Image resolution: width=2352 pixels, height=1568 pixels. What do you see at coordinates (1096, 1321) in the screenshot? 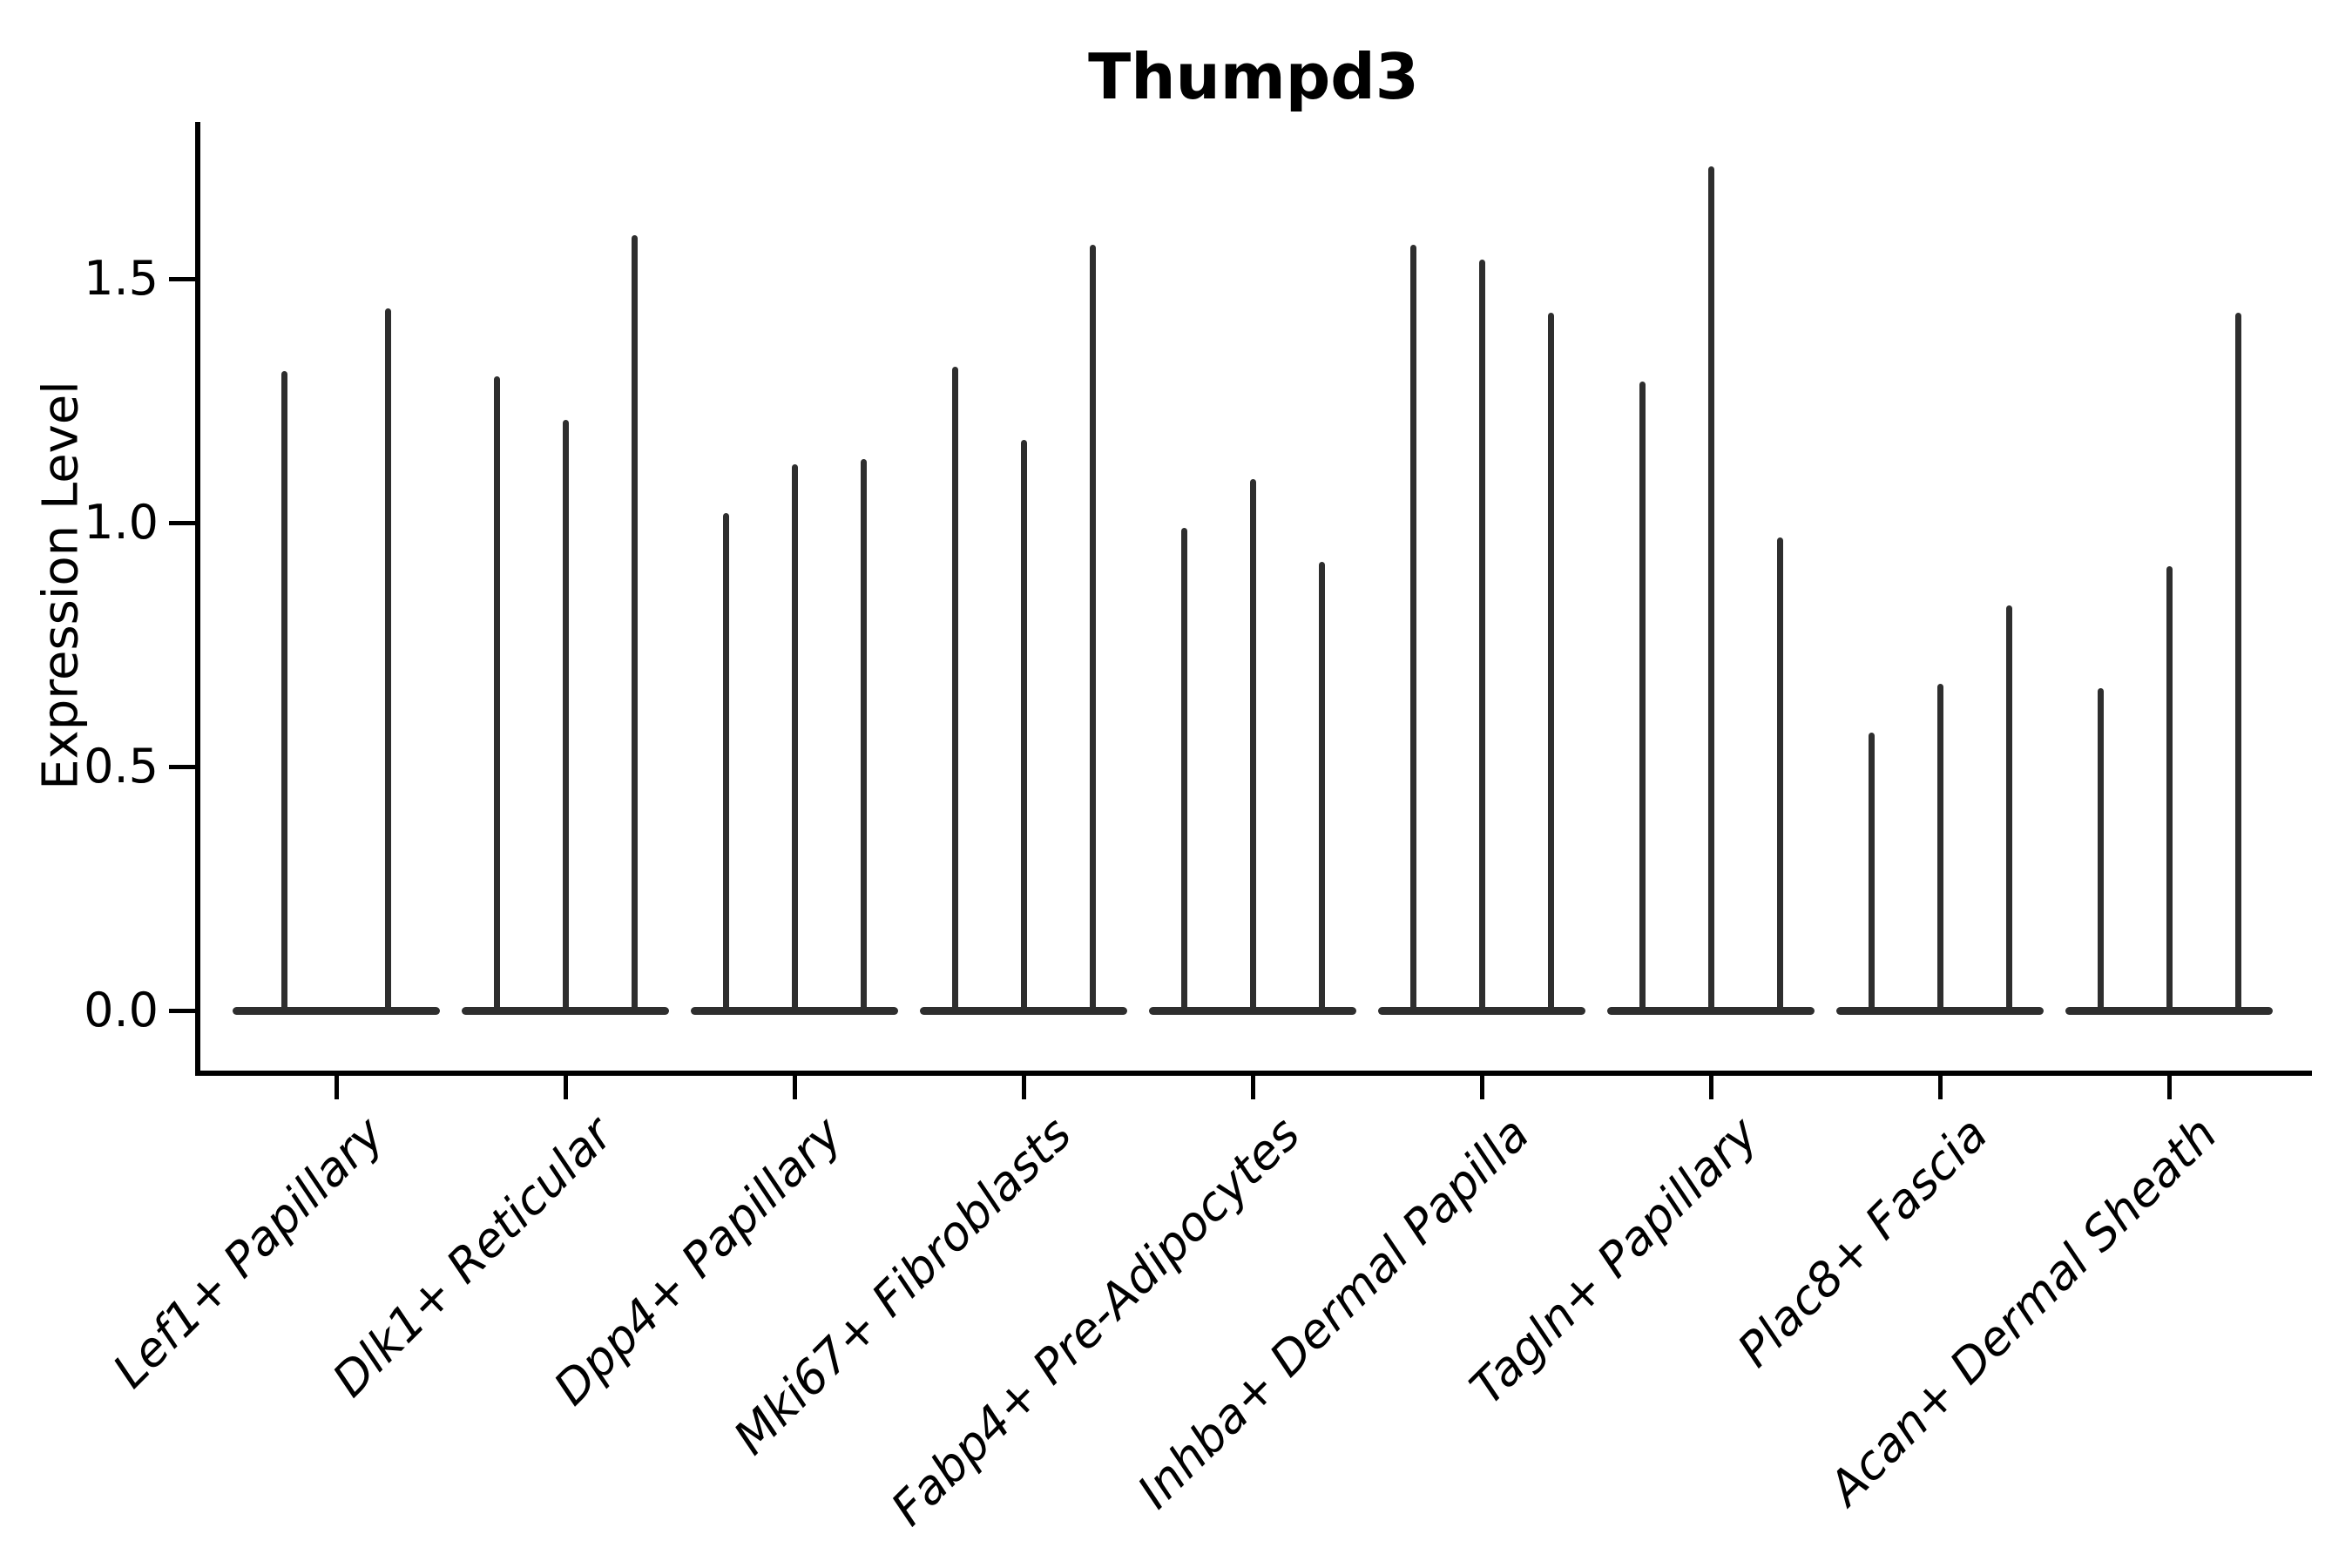
I see `x-tick-label: Fabp4+ Pre-Adipocytes` at bounding box center [1096, 1321].